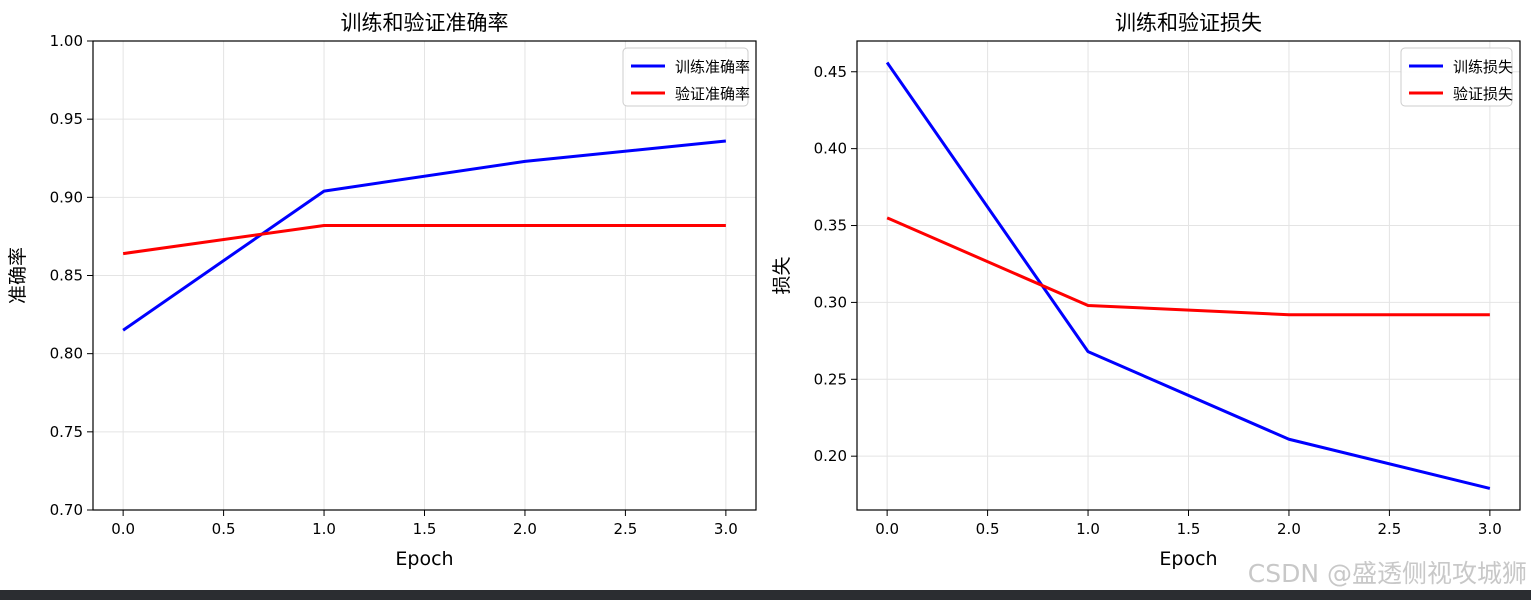  What do you see at coordinates (1188, 23) in the screenshot?
I see `chart-title: 训练和验证损失` at bounding box center [1188, 23].